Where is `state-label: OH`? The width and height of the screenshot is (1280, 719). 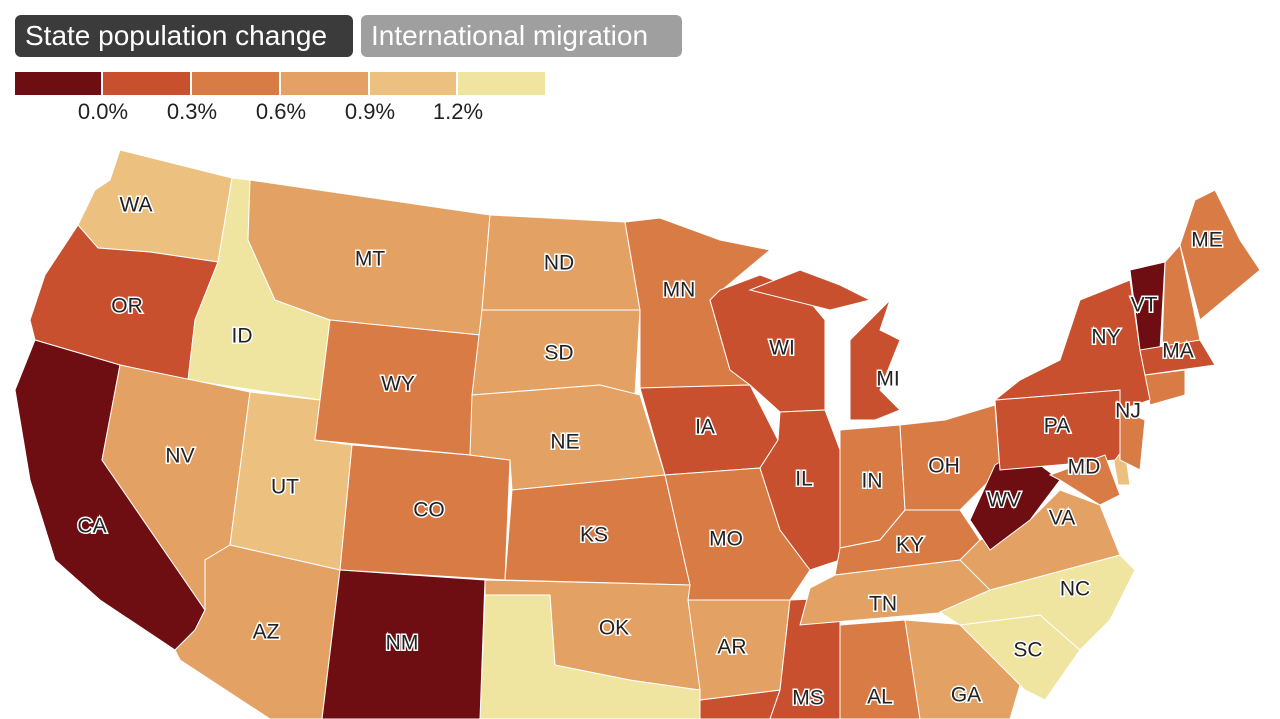
state-label: OH is located at coordinates (944, 466).